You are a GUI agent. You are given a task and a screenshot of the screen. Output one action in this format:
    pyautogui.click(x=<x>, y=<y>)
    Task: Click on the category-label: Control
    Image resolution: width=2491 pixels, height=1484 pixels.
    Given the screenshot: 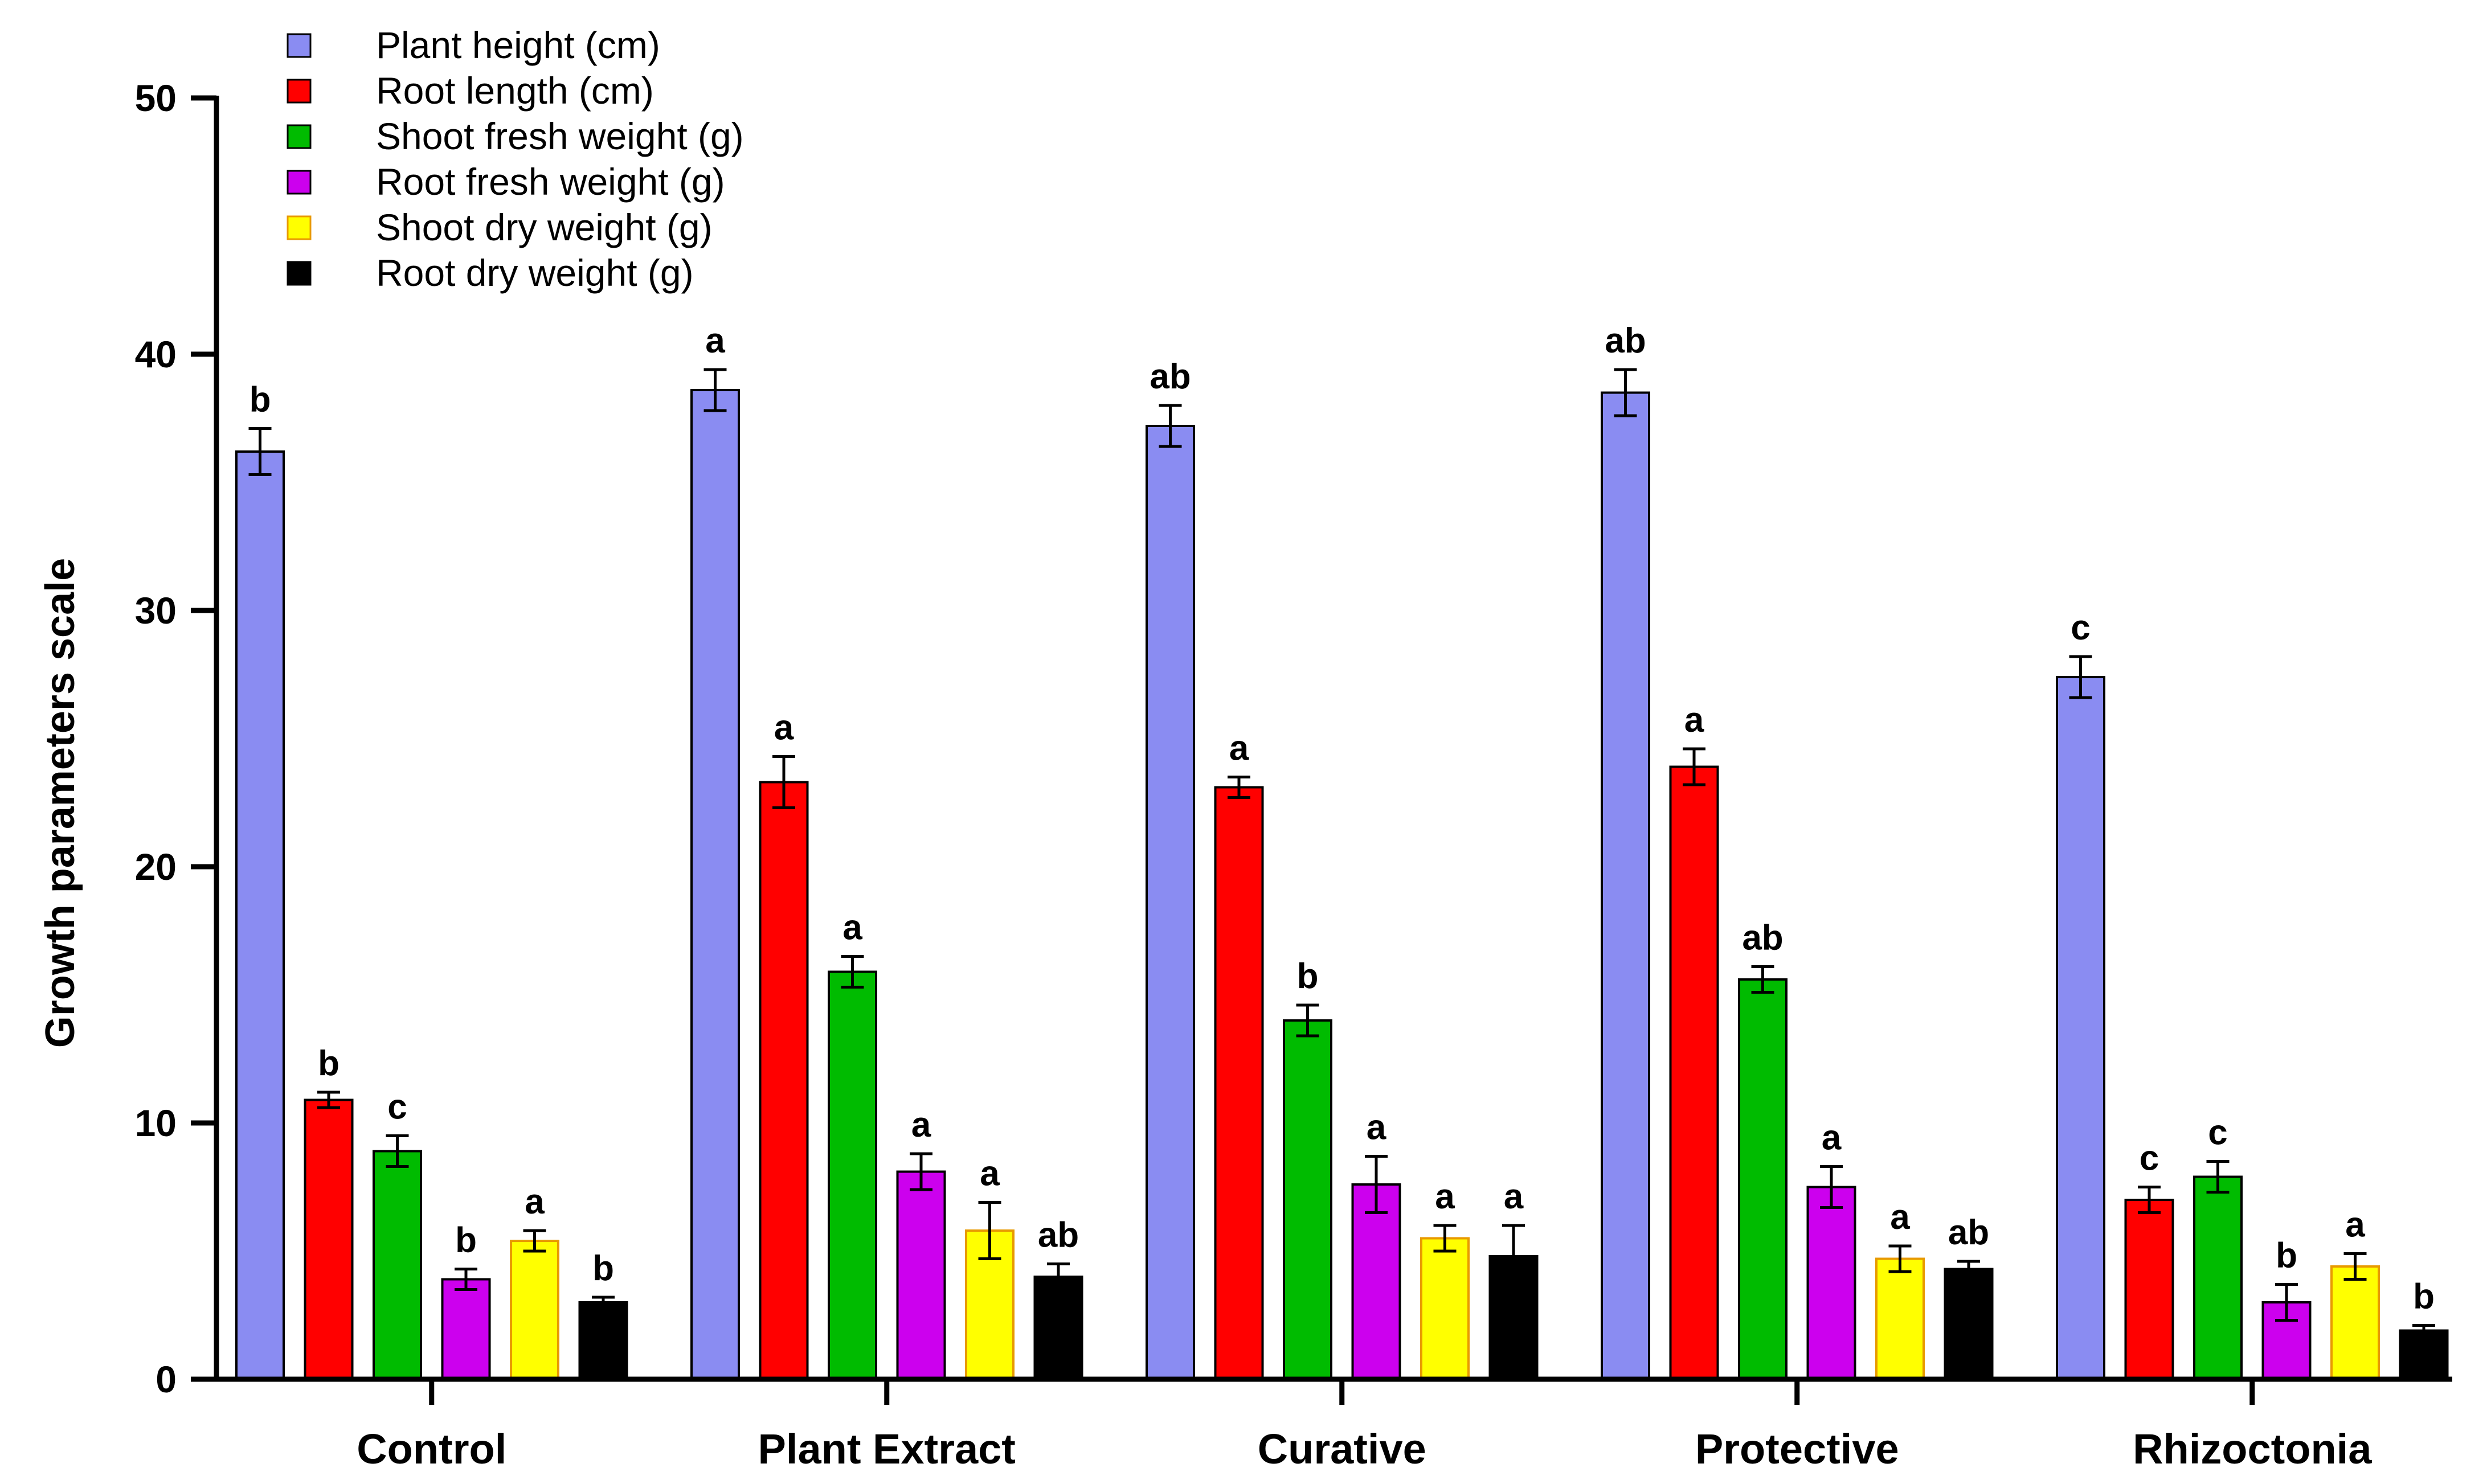 What is the action you would take?
    pyautogui.click(x=431, y=1449)
    